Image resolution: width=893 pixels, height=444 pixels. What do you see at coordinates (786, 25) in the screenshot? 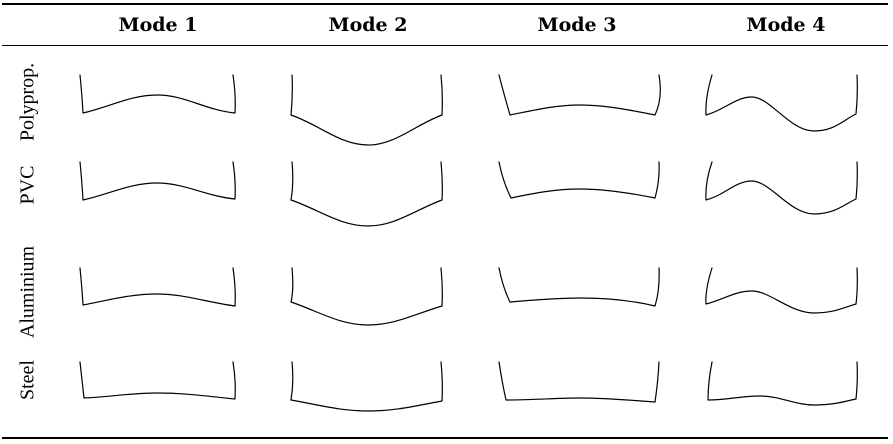
I see `column-header-mode-4: Mode 4` at bounding box center [786, 25].